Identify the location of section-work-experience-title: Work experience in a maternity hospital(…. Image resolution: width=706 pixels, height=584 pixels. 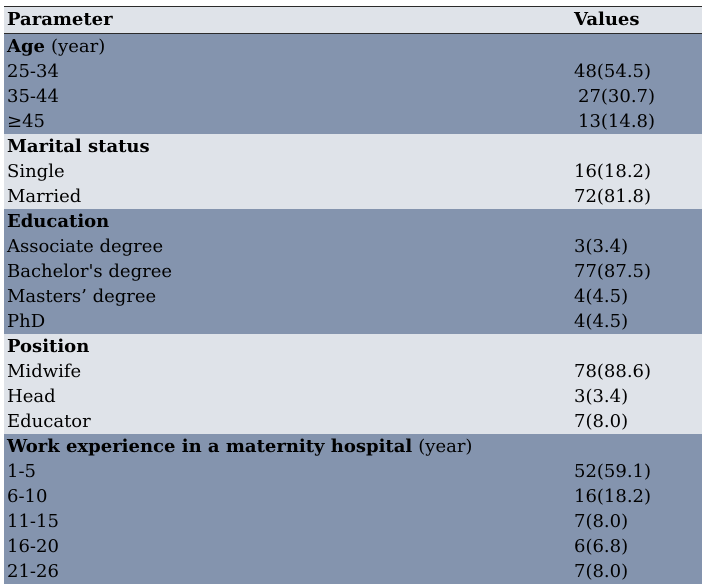
(353, 446).